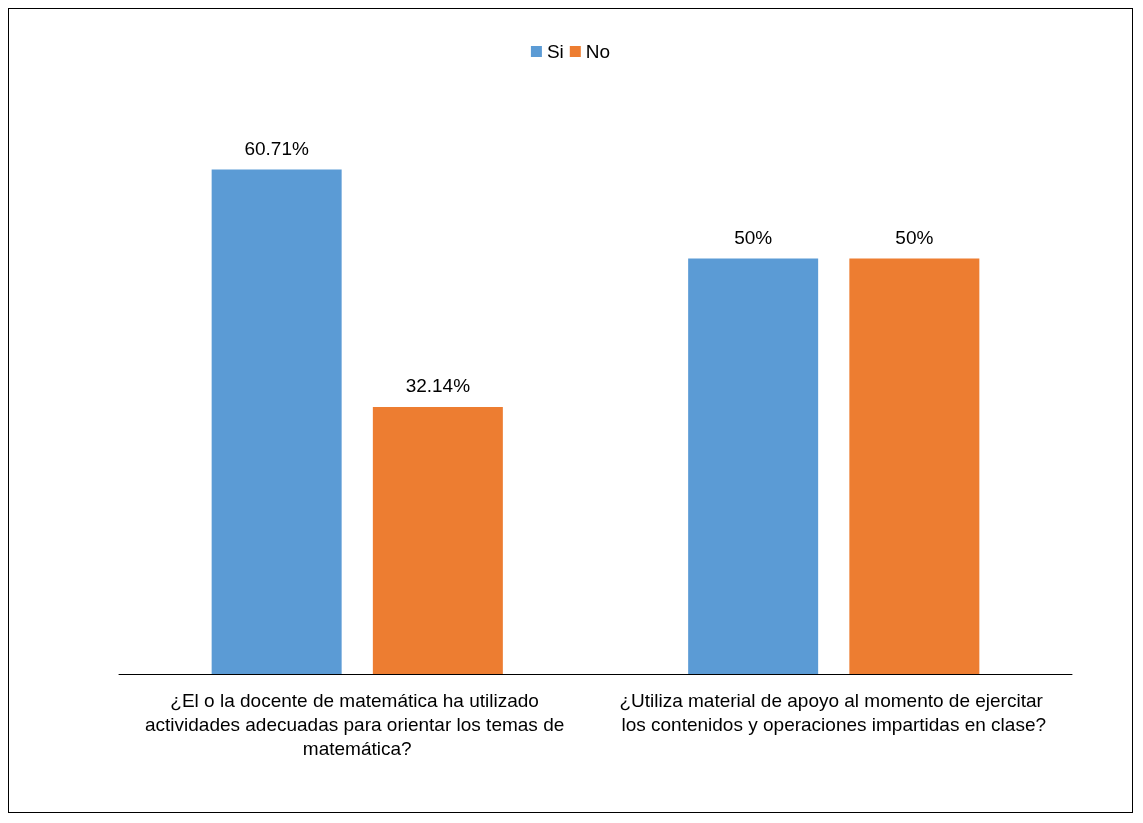  What do you see at coordinates (834, 712) in the screenshot?
I see `x-tick-label: ¿Utiliza material de apoyo al momento de ejercitar los contenidos y operaciones impartidas en clase?` at bounding box center [834, 712].